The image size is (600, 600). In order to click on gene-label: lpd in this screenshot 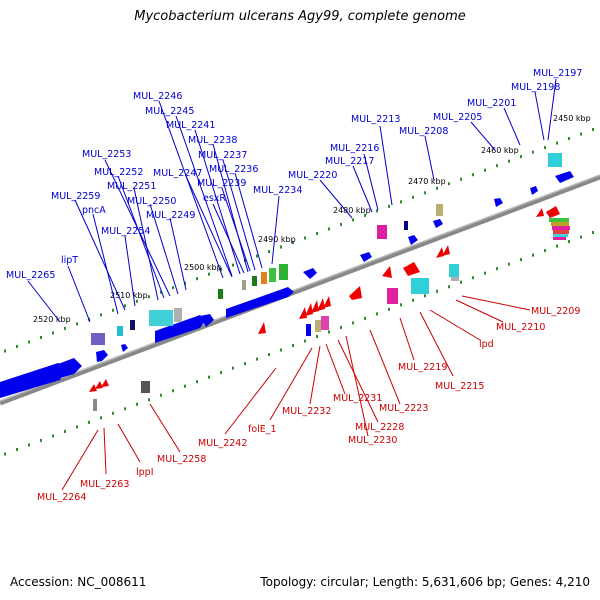, I will do `click(486, 344)`.